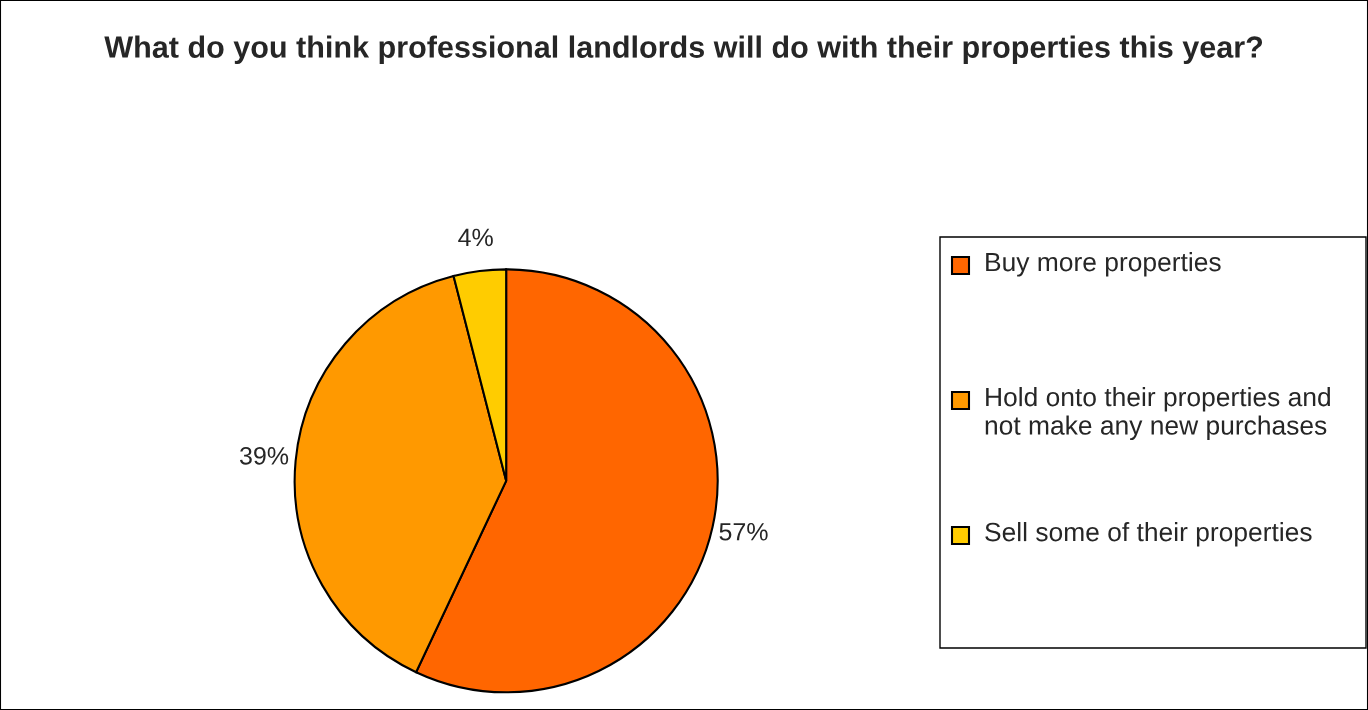  I want to click on chart-title: What do you think professional landlords will do with their properties this year?, so click(683, 49).